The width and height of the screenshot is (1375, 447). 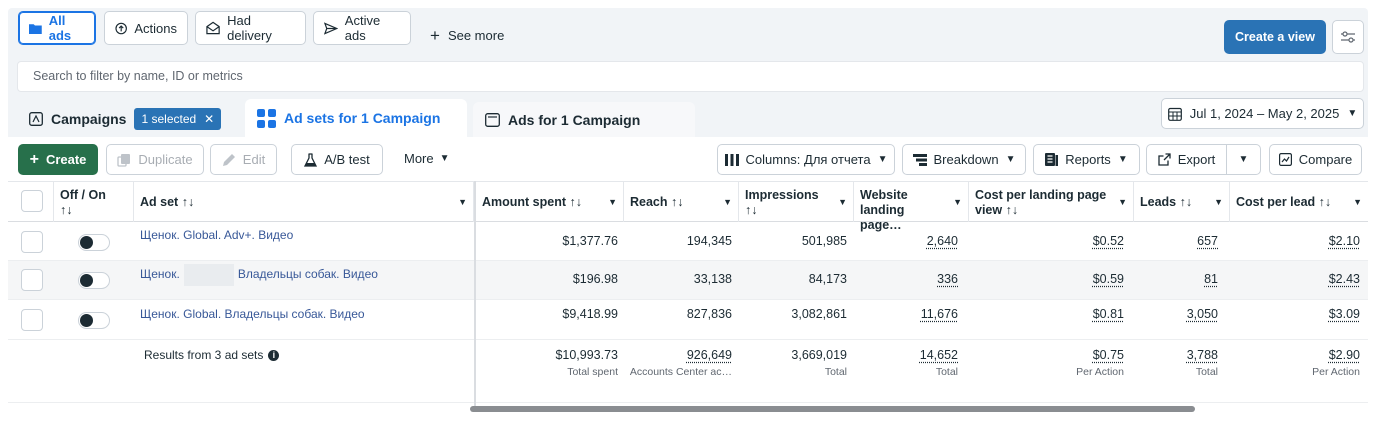 I want to click on adset-name-part: Щенок., so click(x=160, y=274).